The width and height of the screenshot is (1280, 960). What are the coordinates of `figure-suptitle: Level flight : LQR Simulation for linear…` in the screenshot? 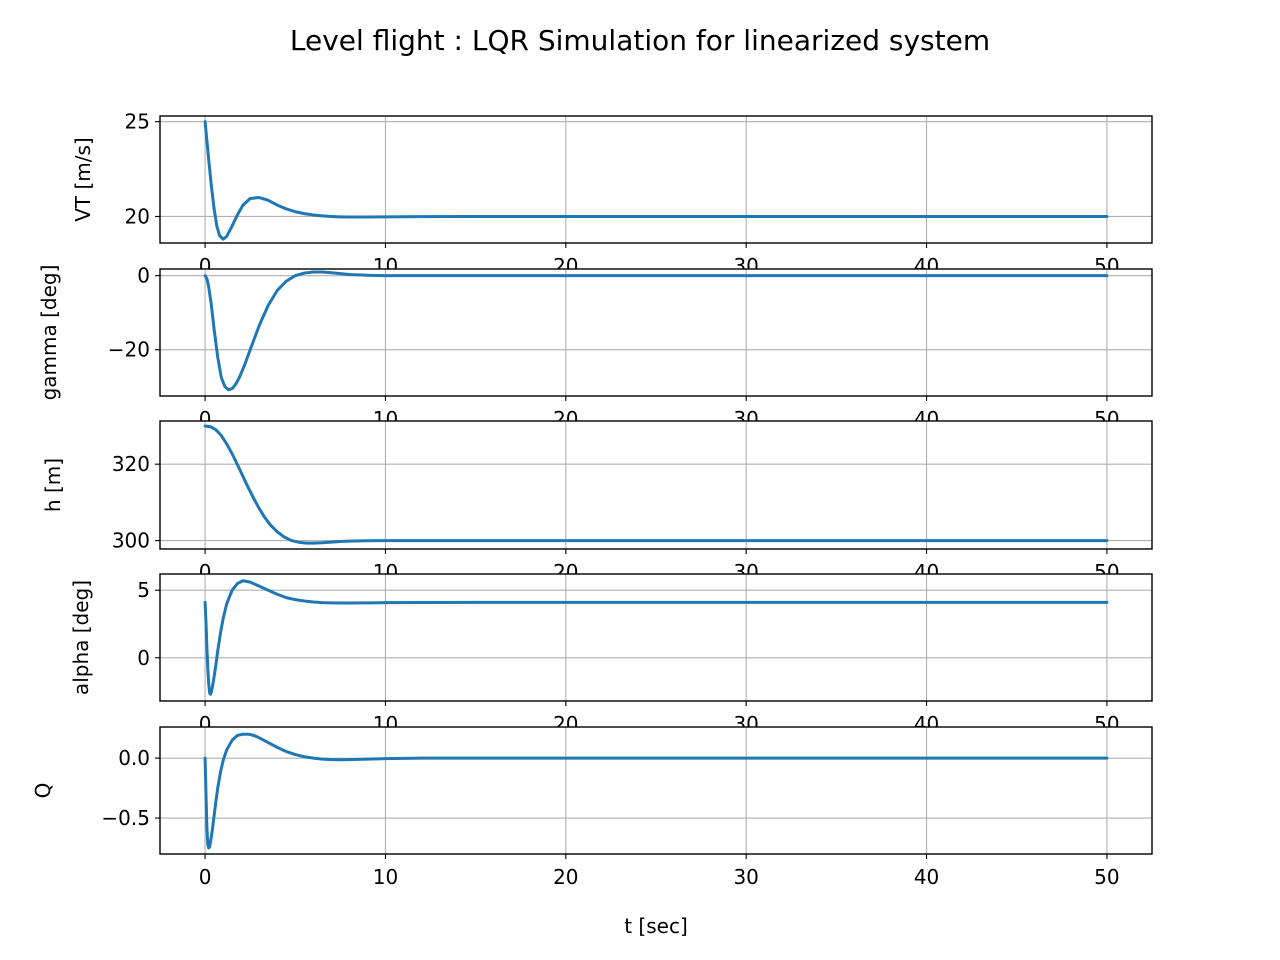 It's located at (640, 40).